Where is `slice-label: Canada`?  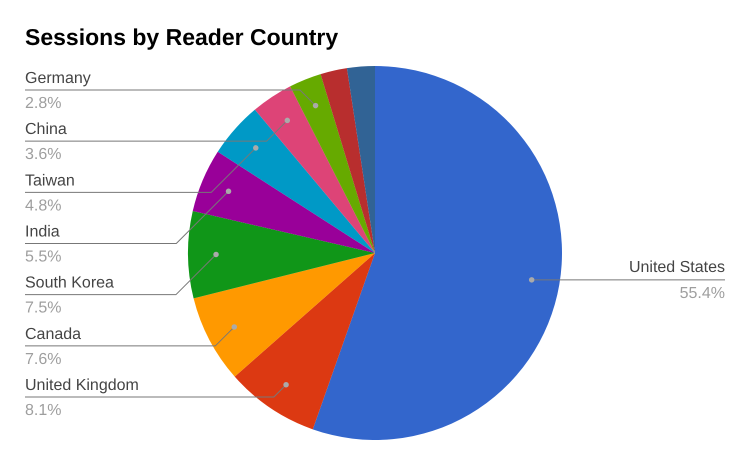 slice-label: Canada is located at coordinates (53, 334).